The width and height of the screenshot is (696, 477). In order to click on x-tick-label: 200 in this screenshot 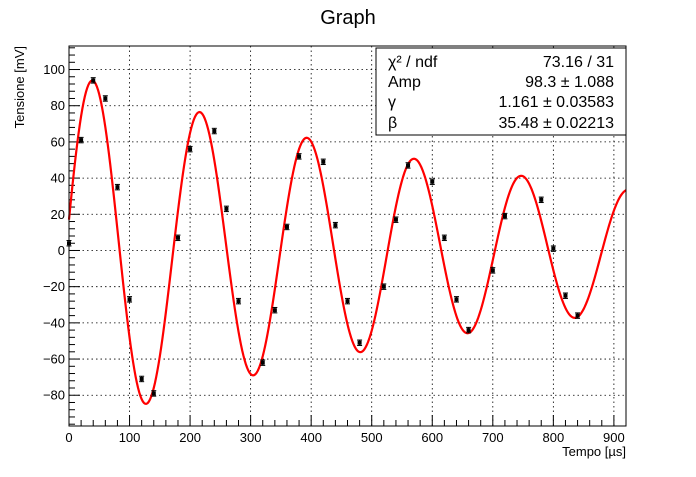, I will do `click(190, 437)`.